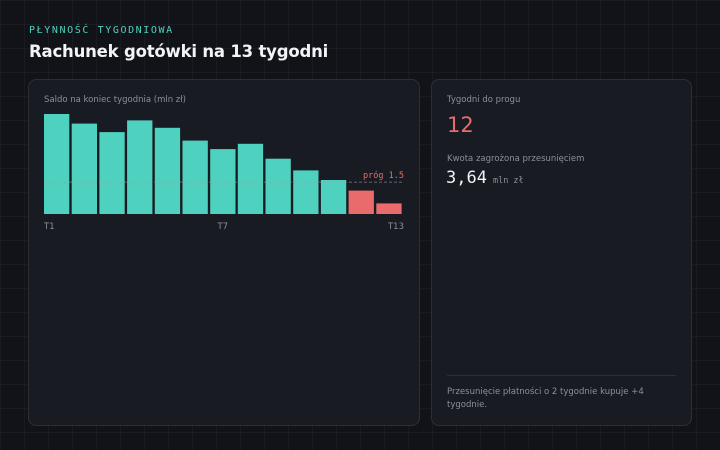 This screenshot has width=720, height=450. I want to click on divider, so click(561, 375).